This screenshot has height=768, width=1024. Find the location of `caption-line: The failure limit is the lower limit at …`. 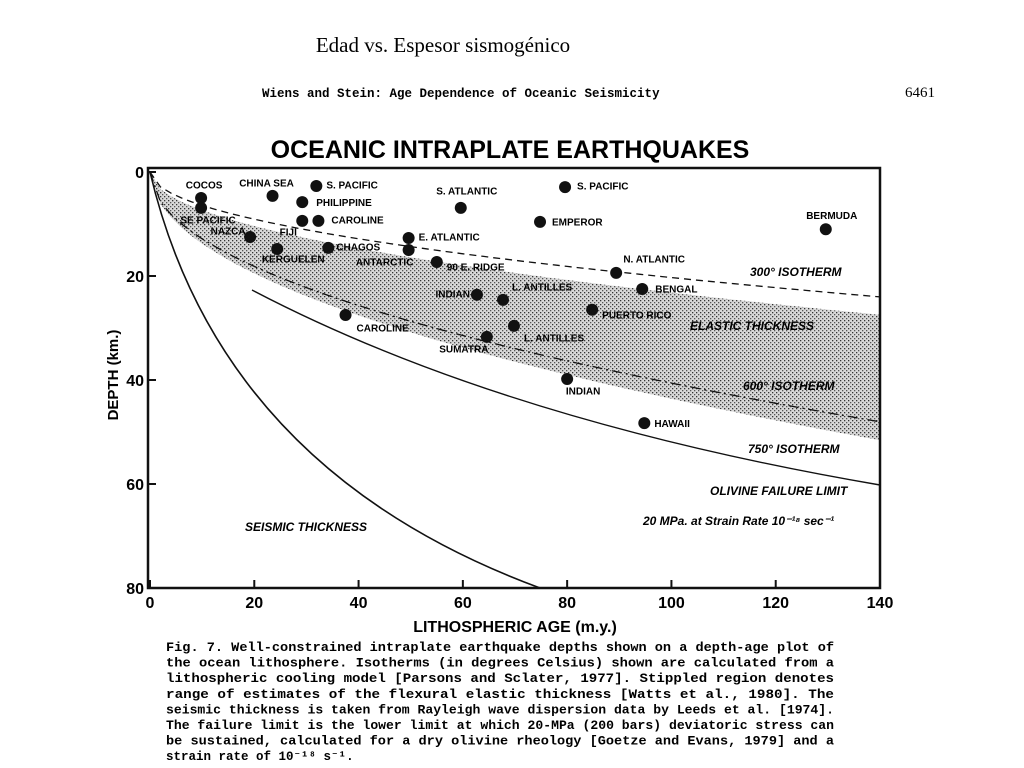

caption-line: The failure limit is the lower limit at … is located at coordinates (500, 726).